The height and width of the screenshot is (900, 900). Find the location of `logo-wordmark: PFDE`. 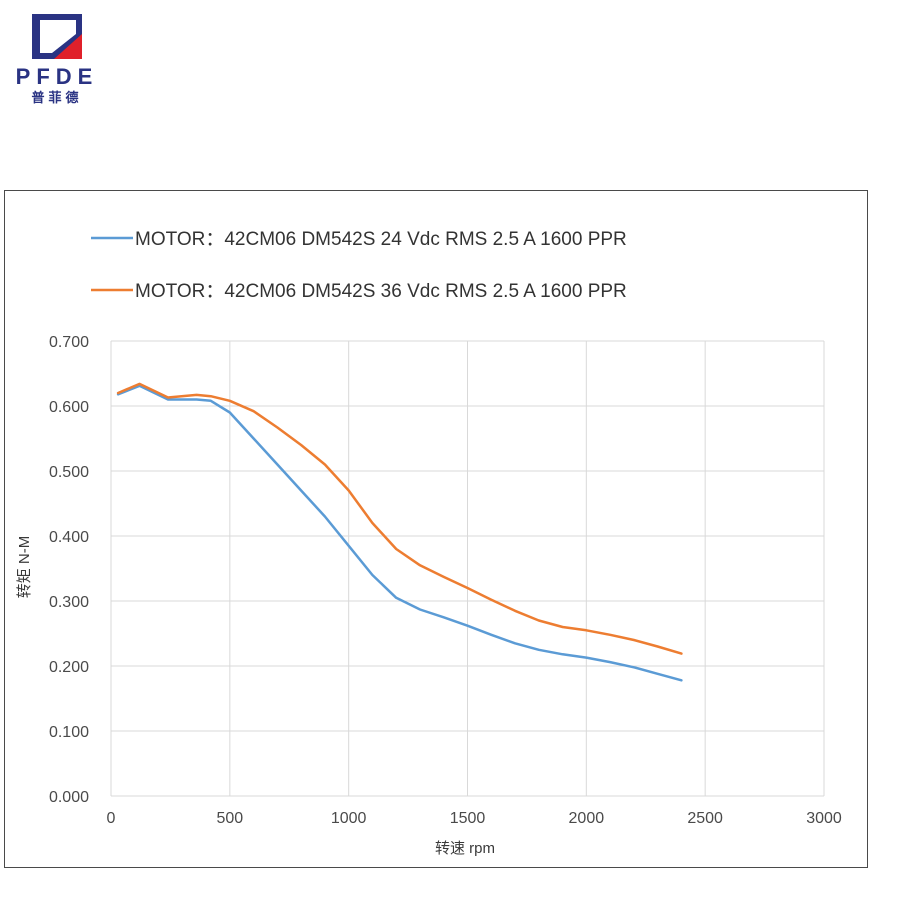

logo-wordmark: PFDE is located at coordinates (57, 76).